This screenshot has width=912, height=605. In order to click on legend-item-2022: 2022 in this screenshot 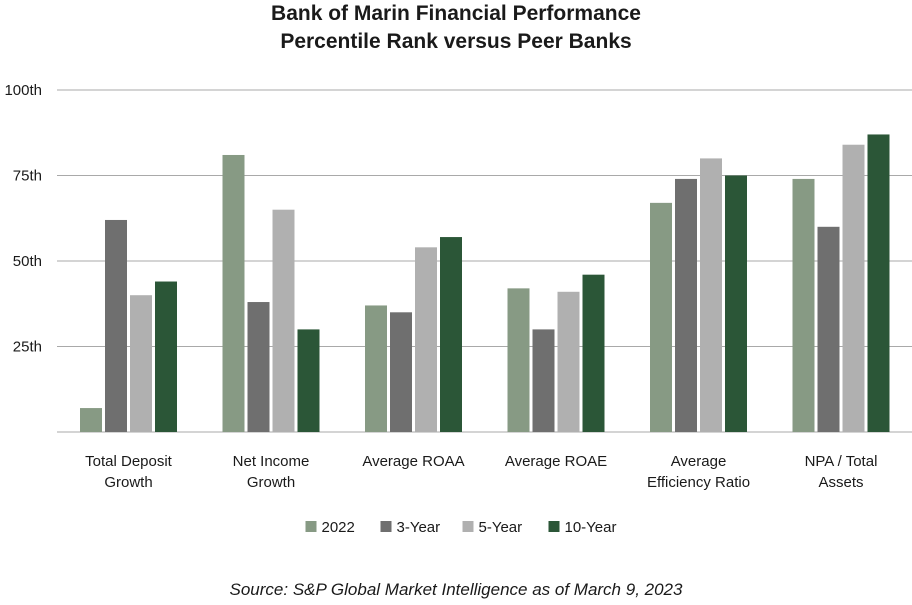, I will do `click(330, 527)`.